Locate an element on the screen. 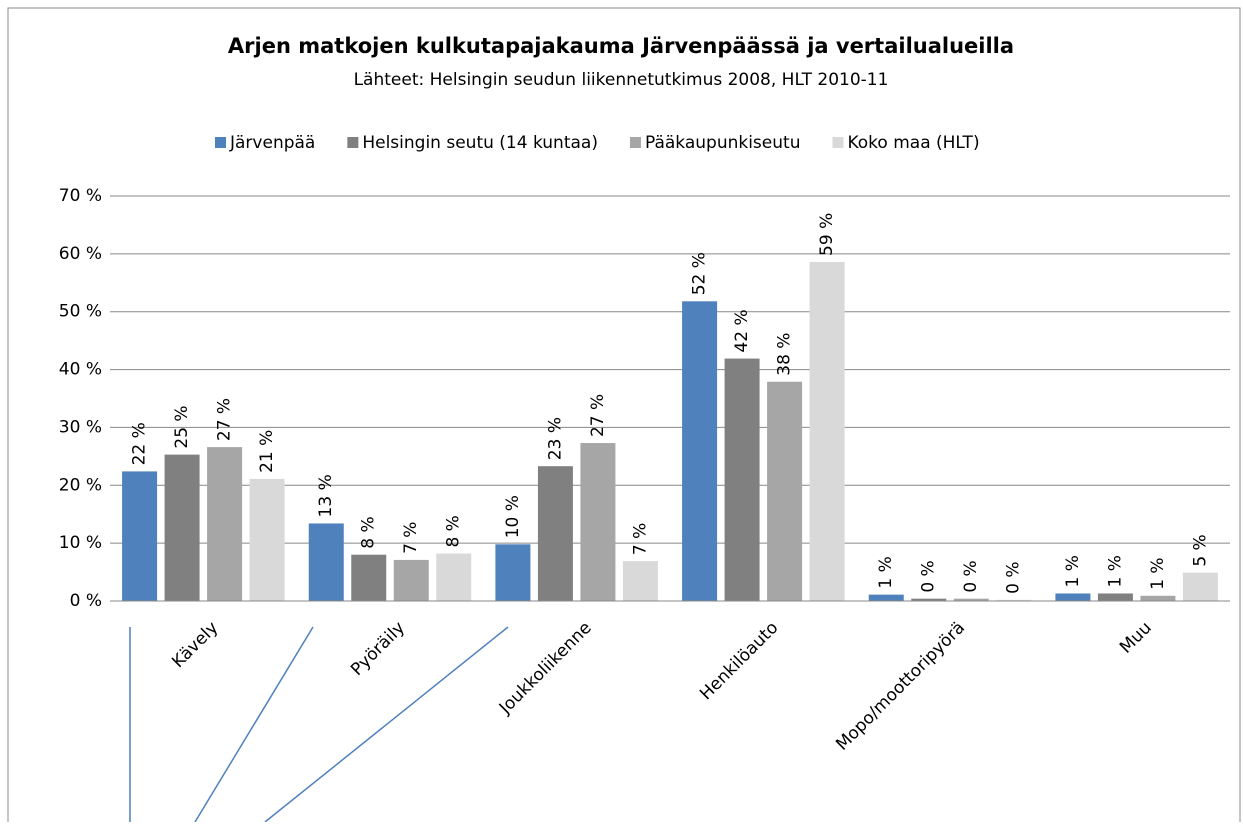 The height and width of the screenshot is (826, 1243). data-label: 42 % is located at coordinates (742, 330).